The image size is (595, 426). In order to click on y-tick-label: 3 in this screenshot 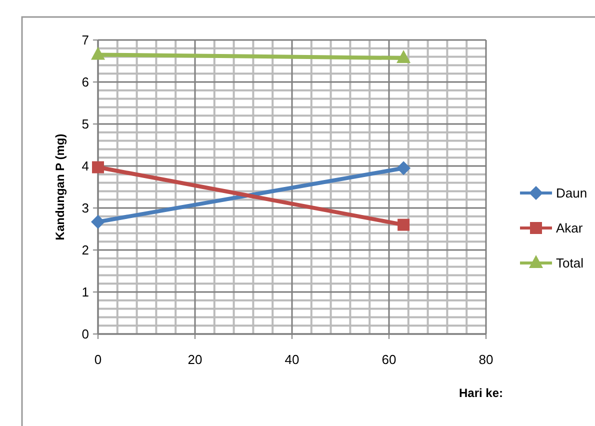, I will do `click(85, 208)`.